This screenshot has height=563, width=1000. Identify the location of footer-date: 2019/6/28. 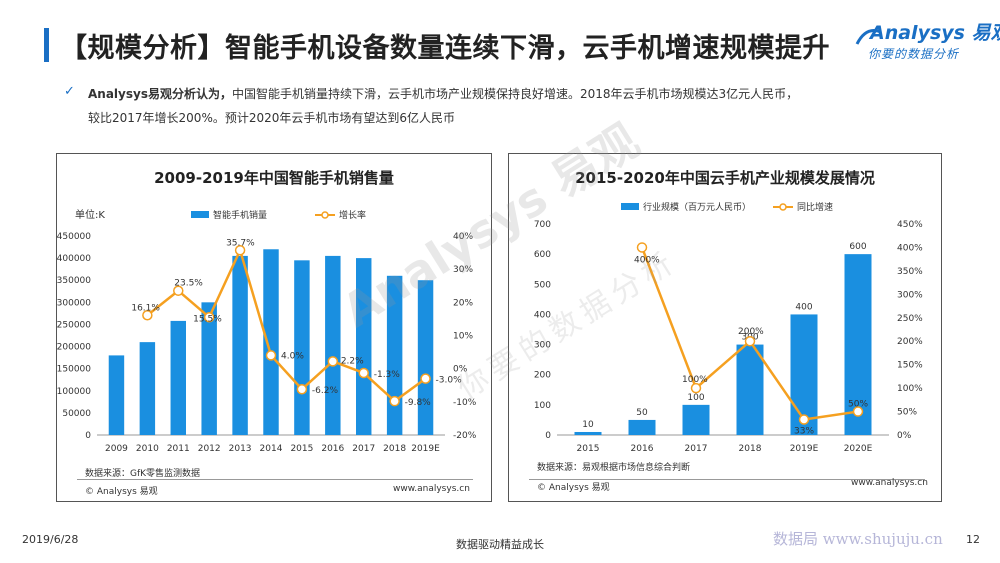
(50, 539).